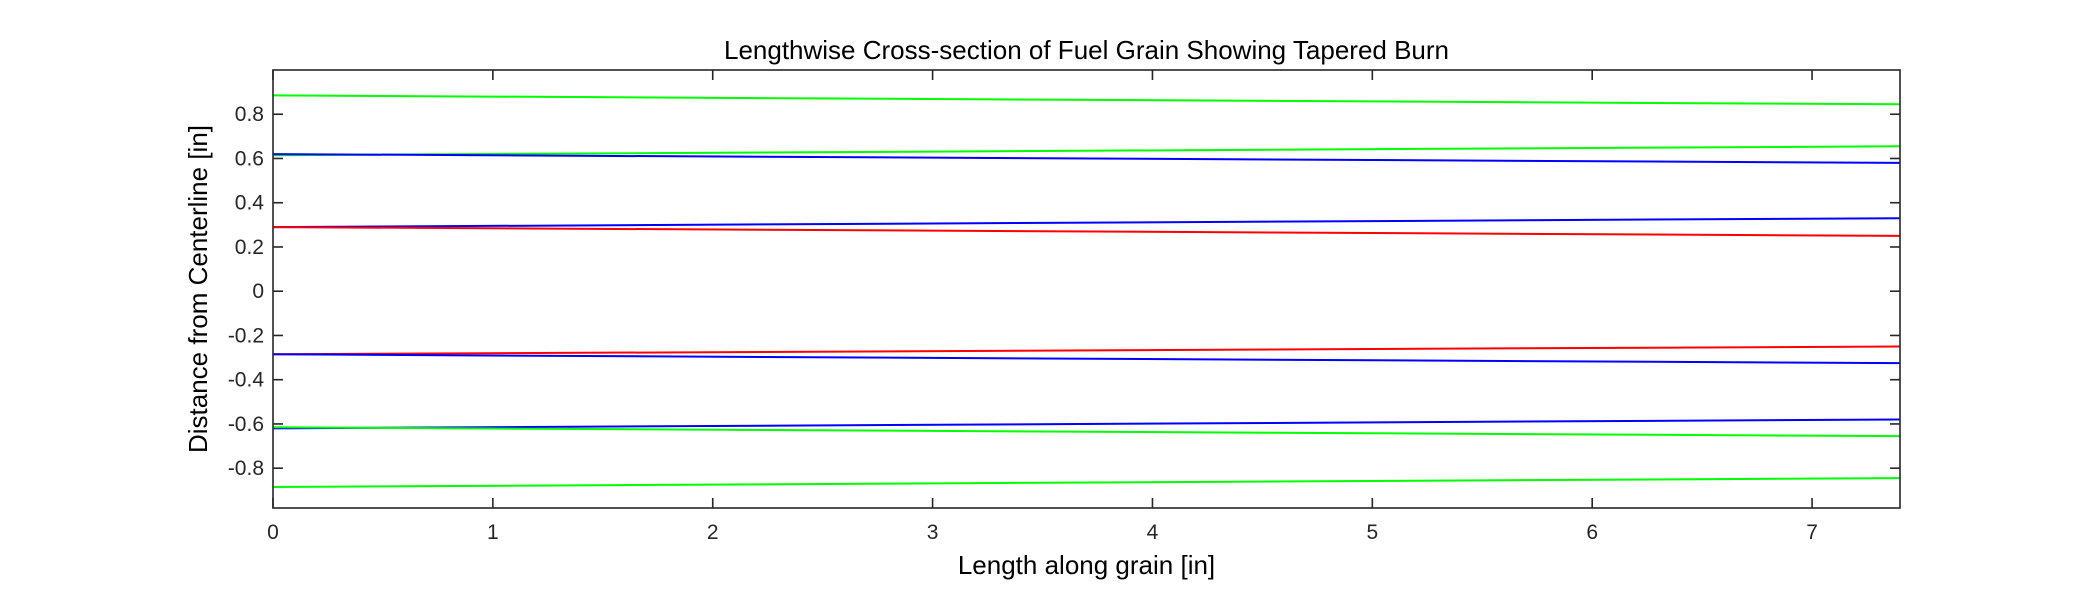  Describe the element at coordinates (246, 424) in the screenshot. I see `y-tick-label: -0.6` at that location.